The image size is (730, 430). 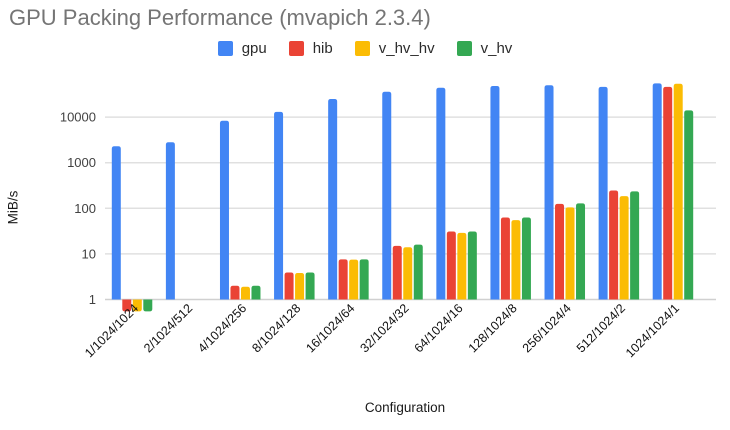 I want to click on x-tick-label: 1/1024/1024, so click(x=111, y=330).